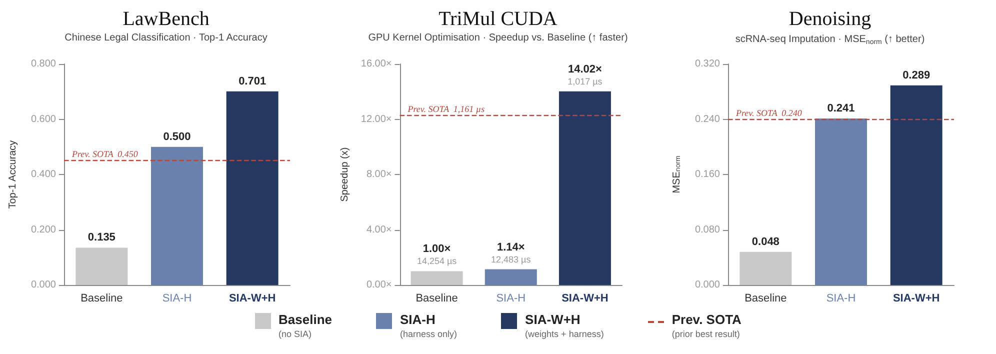 The width and height of the screenshot is (996, 354). I want to click on legend-label: Baseline, so click(305, 319).